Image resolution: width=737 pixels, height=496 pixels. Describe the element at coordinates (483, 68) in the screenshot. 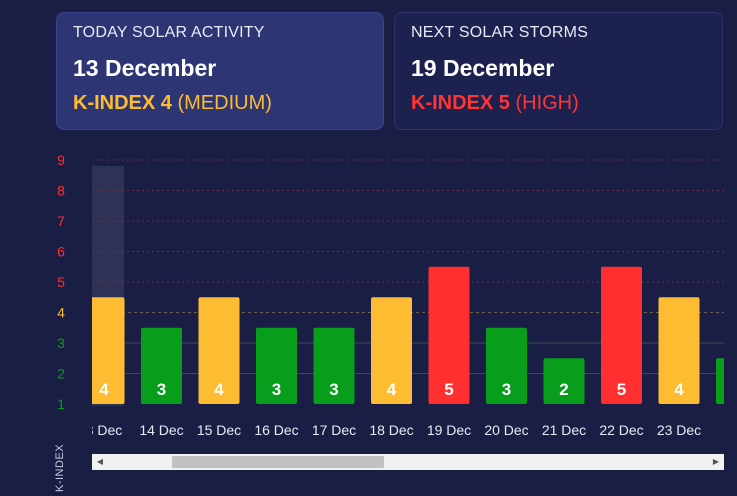

I see `next-date: 19 December` at that location.